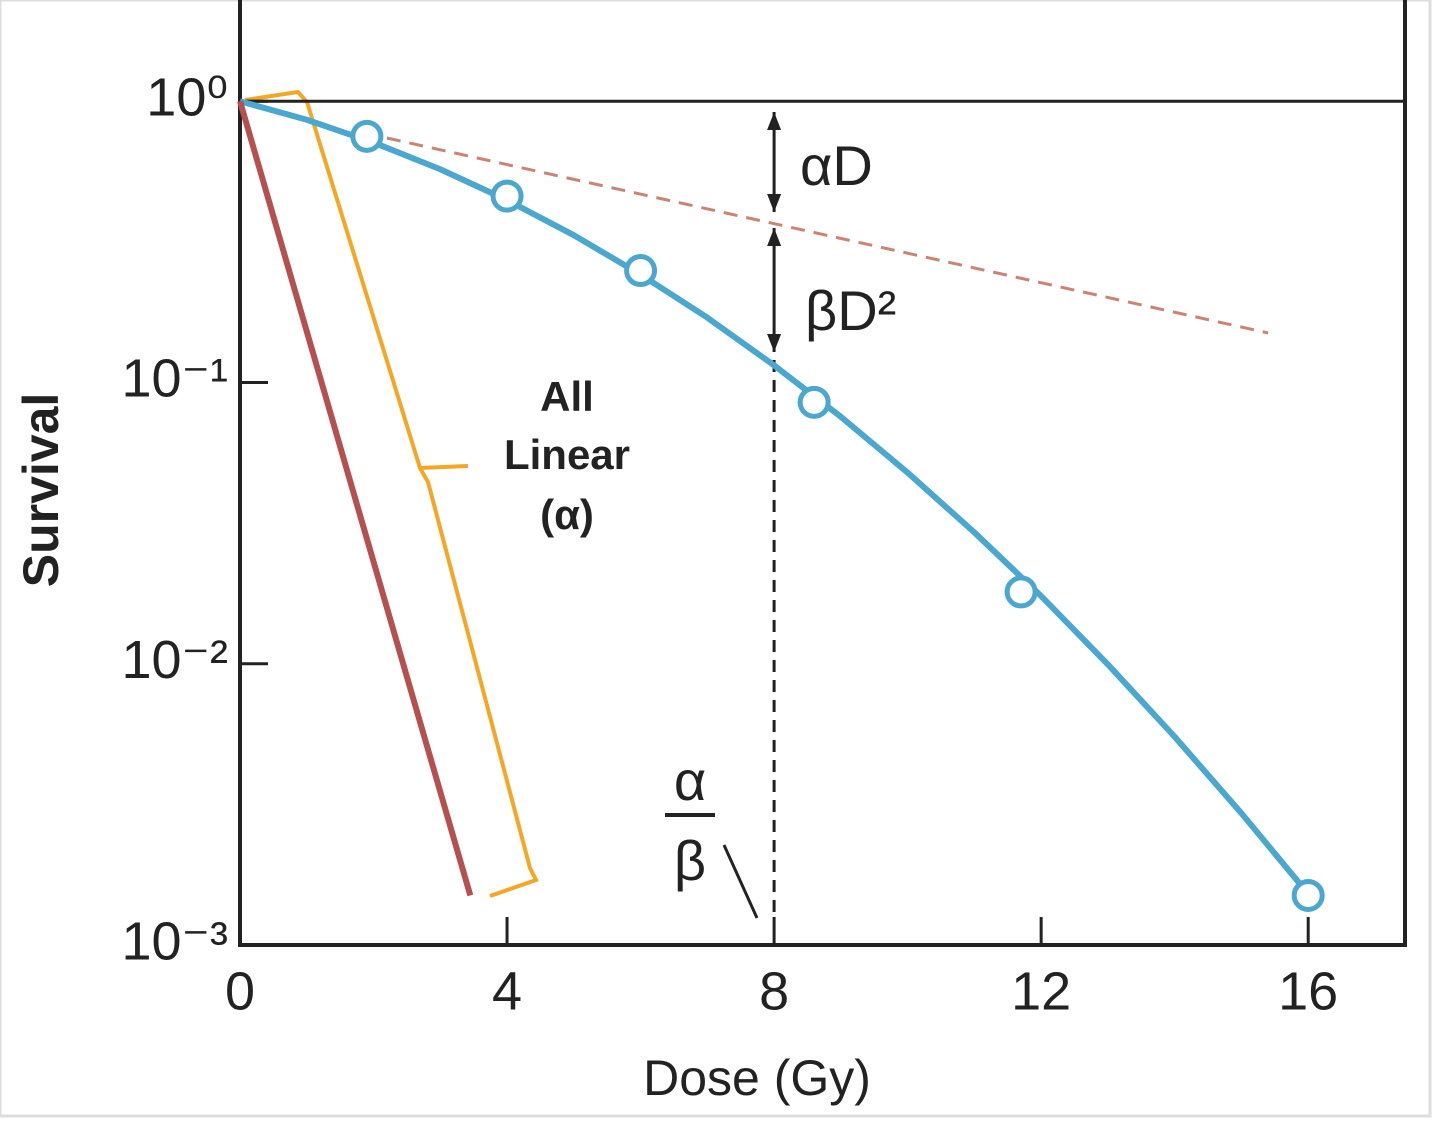 Image resolution: width=1440 pixels, height=1134 pixels. Describe the element at coordinates (757, 1078) in the screenshot. I see `x-axis-label: Dose (Gy)` at that location.